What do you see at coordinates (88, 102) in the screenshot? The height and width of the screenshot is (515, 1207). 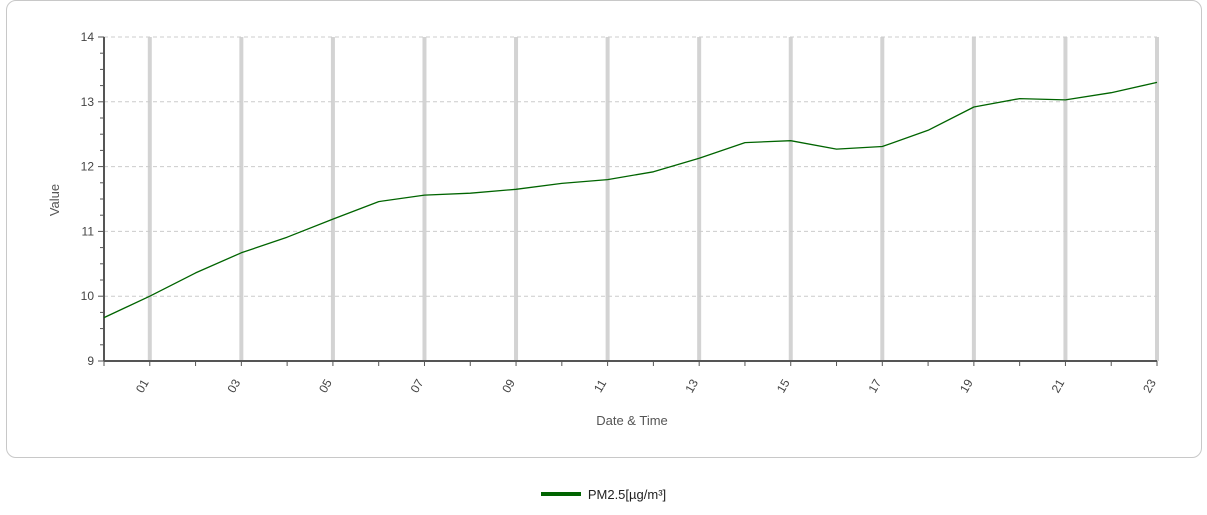 I see `y-tick-label: 13` at bounding box center [88, 102].